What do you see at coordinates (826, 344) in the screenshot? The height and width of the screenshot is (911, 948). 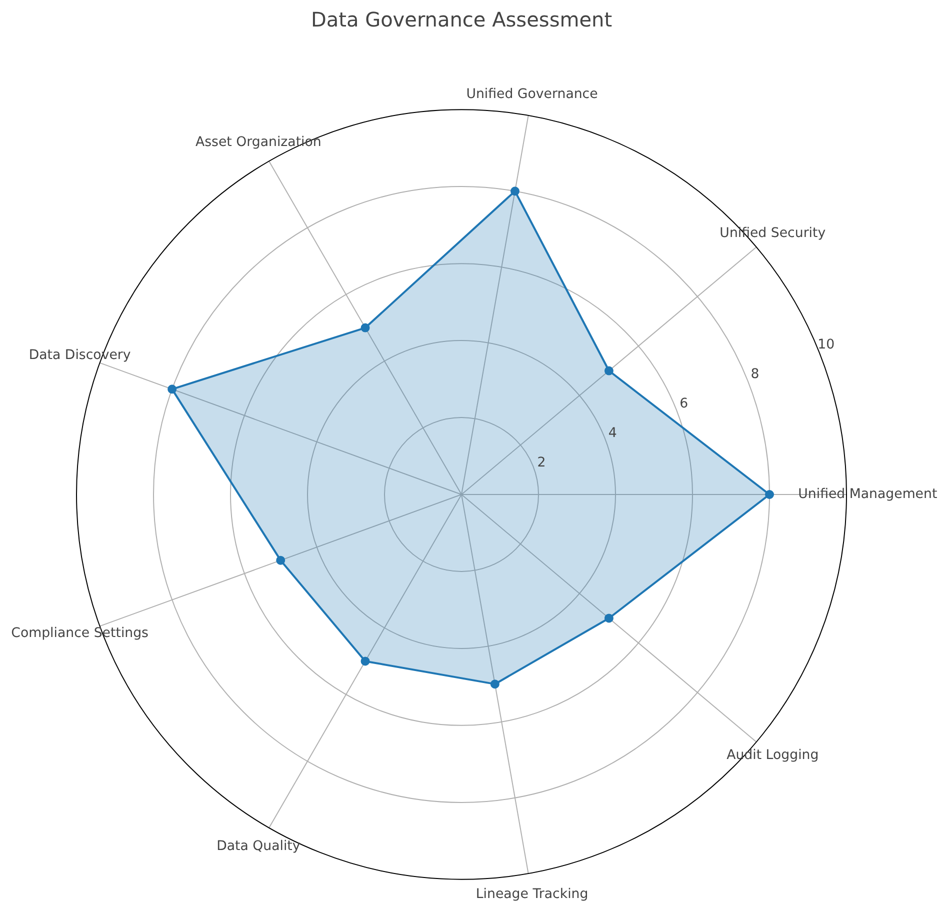 I see `y-tick-label: 10` at bounding box center [826, 344].